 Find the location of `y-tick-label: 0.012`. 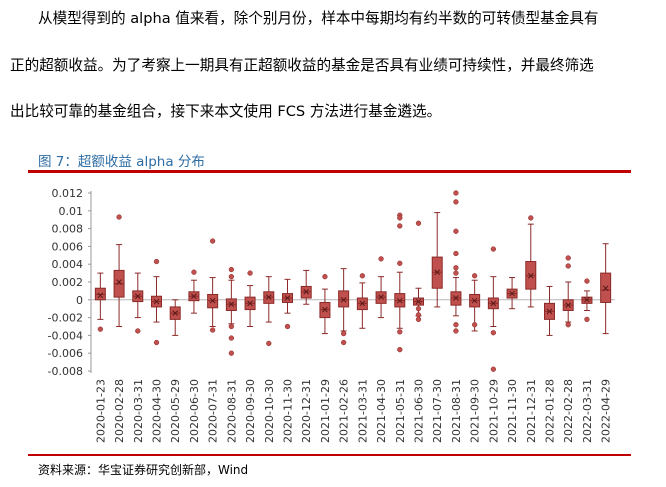

y-tick-label: 0.012 is located at coordinates (68, 193).